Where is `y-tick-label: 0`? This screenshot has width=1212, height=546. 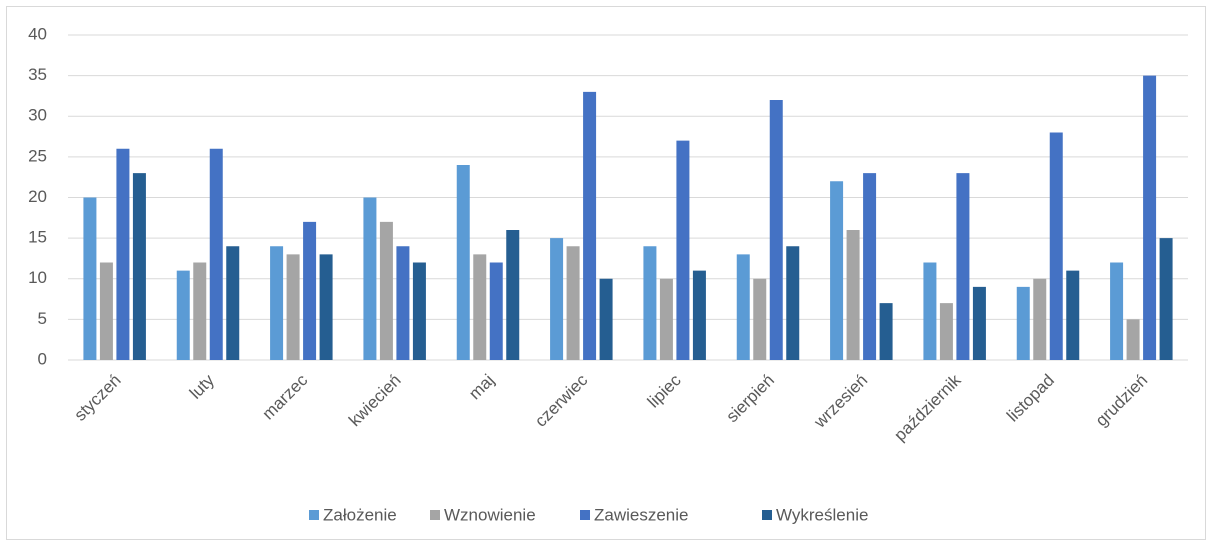
y-tick-label: 0 is located at coordinates (42, 358).